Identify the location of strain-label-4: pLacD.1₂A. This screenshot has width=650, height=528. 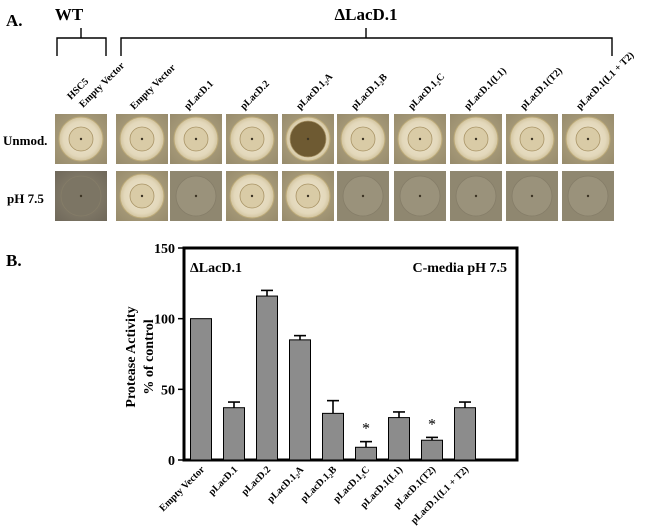
(314, 91).